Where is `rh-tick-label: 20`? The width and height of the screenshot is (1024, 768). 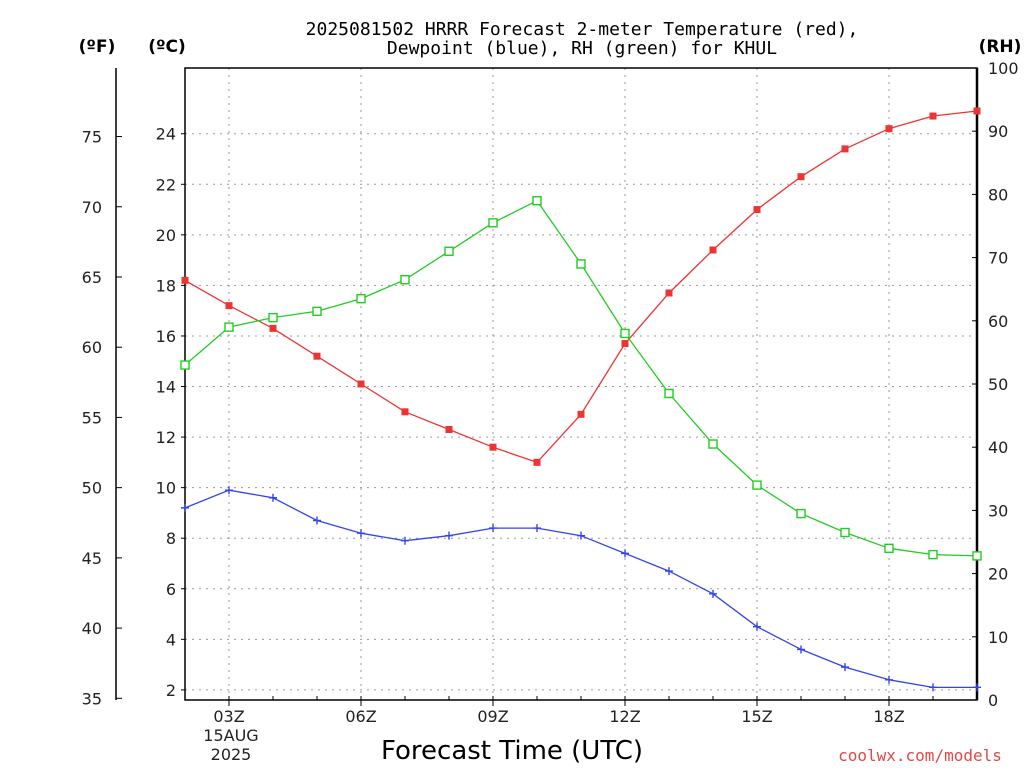
rh-tick-label: 20 is located at coordinates (998, 574).